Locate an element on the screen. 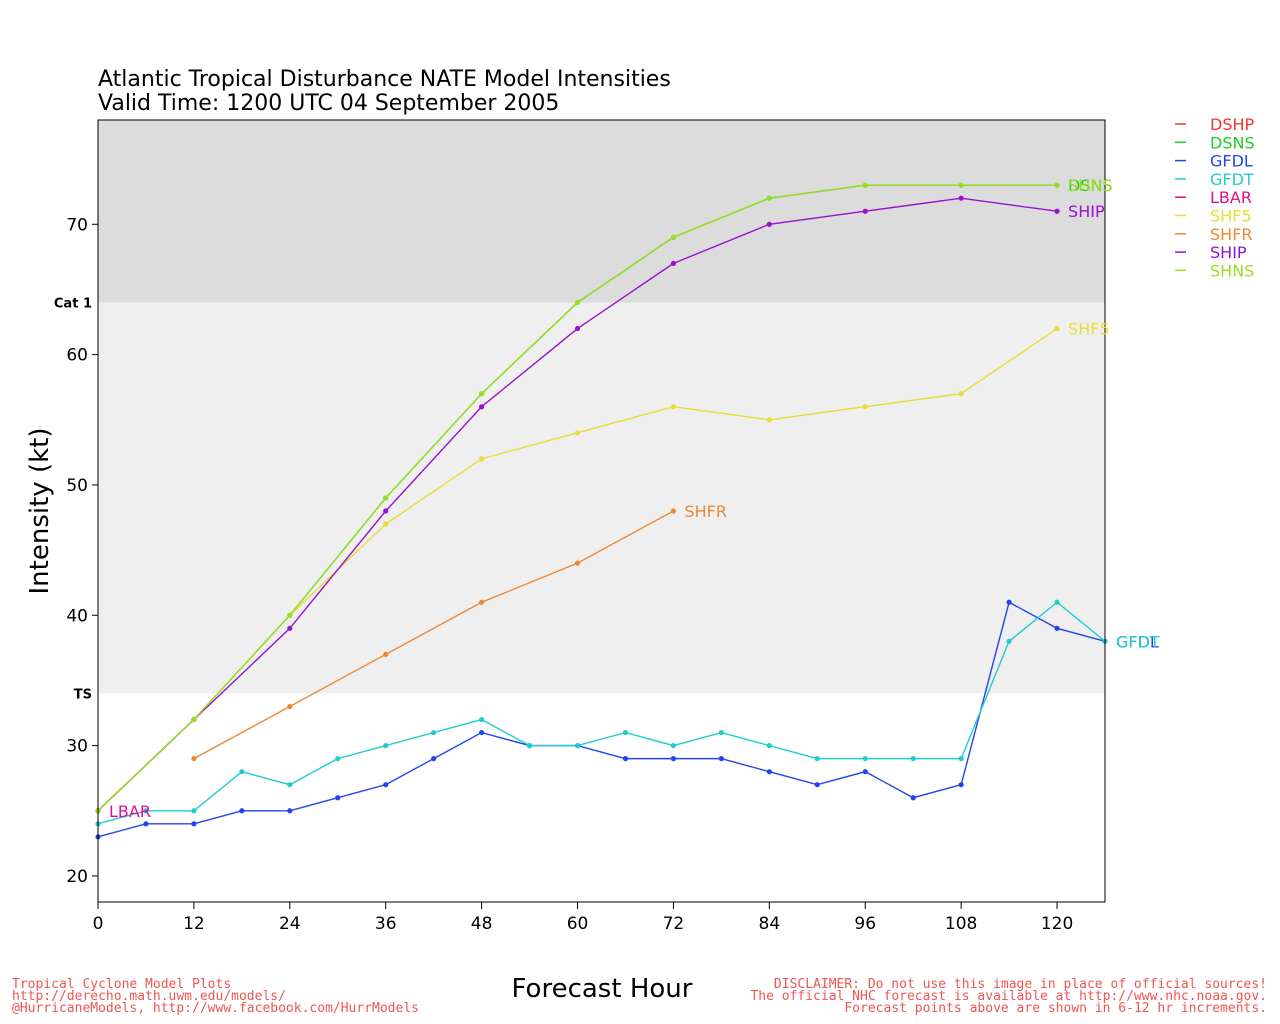 The width and height of the screenshot is (1280, 1024). series-end-label: DSNS is located at coordinates (1090, 185).